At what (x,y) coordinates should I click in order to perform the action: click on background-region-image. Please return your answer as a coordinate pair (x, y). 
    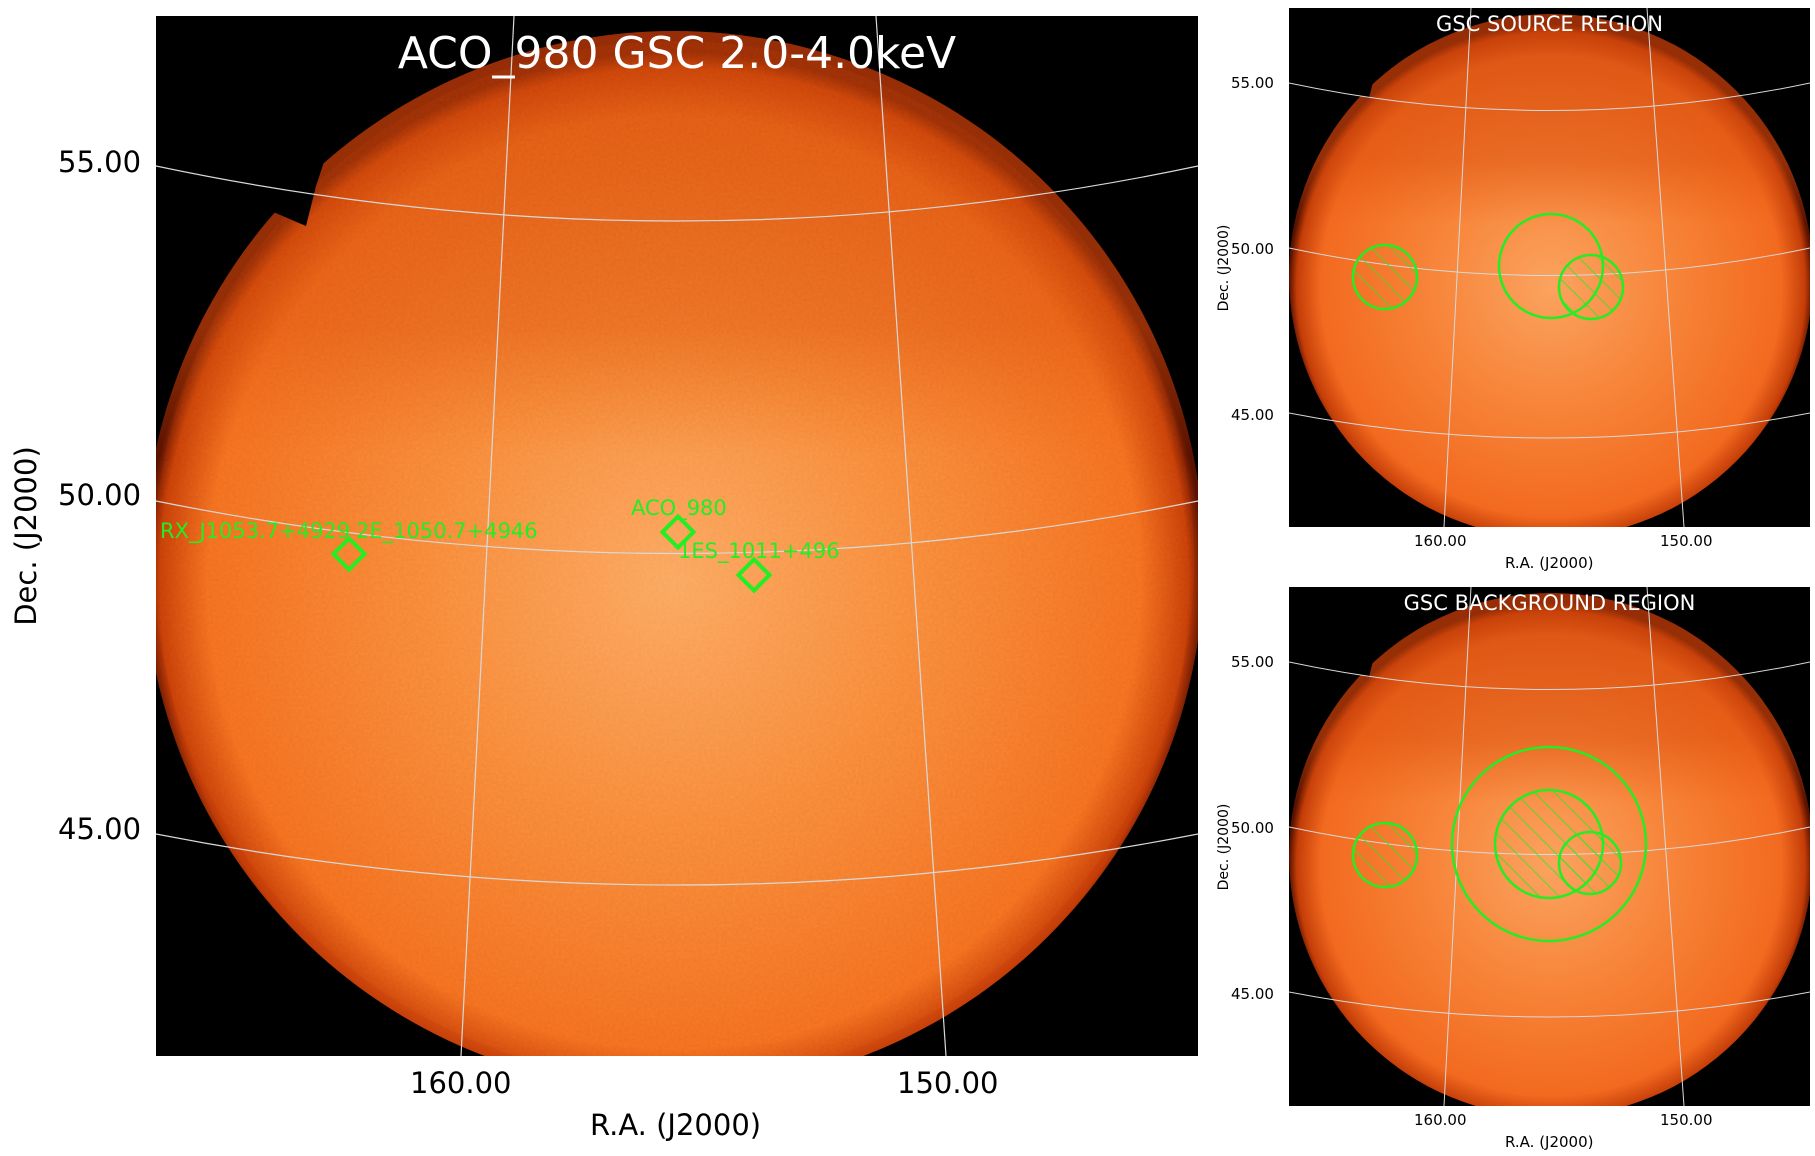
    Looking at the image, I should click on (1549, 846).